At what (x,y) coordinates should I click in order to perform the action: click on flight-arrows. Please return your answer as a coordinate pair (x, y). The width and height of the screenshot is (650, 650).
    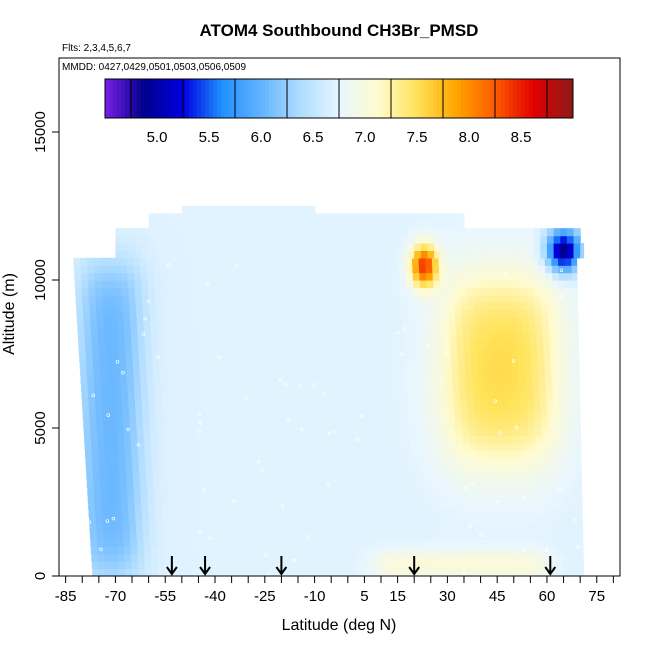
    Looking at the image, I should click on (361, 566).